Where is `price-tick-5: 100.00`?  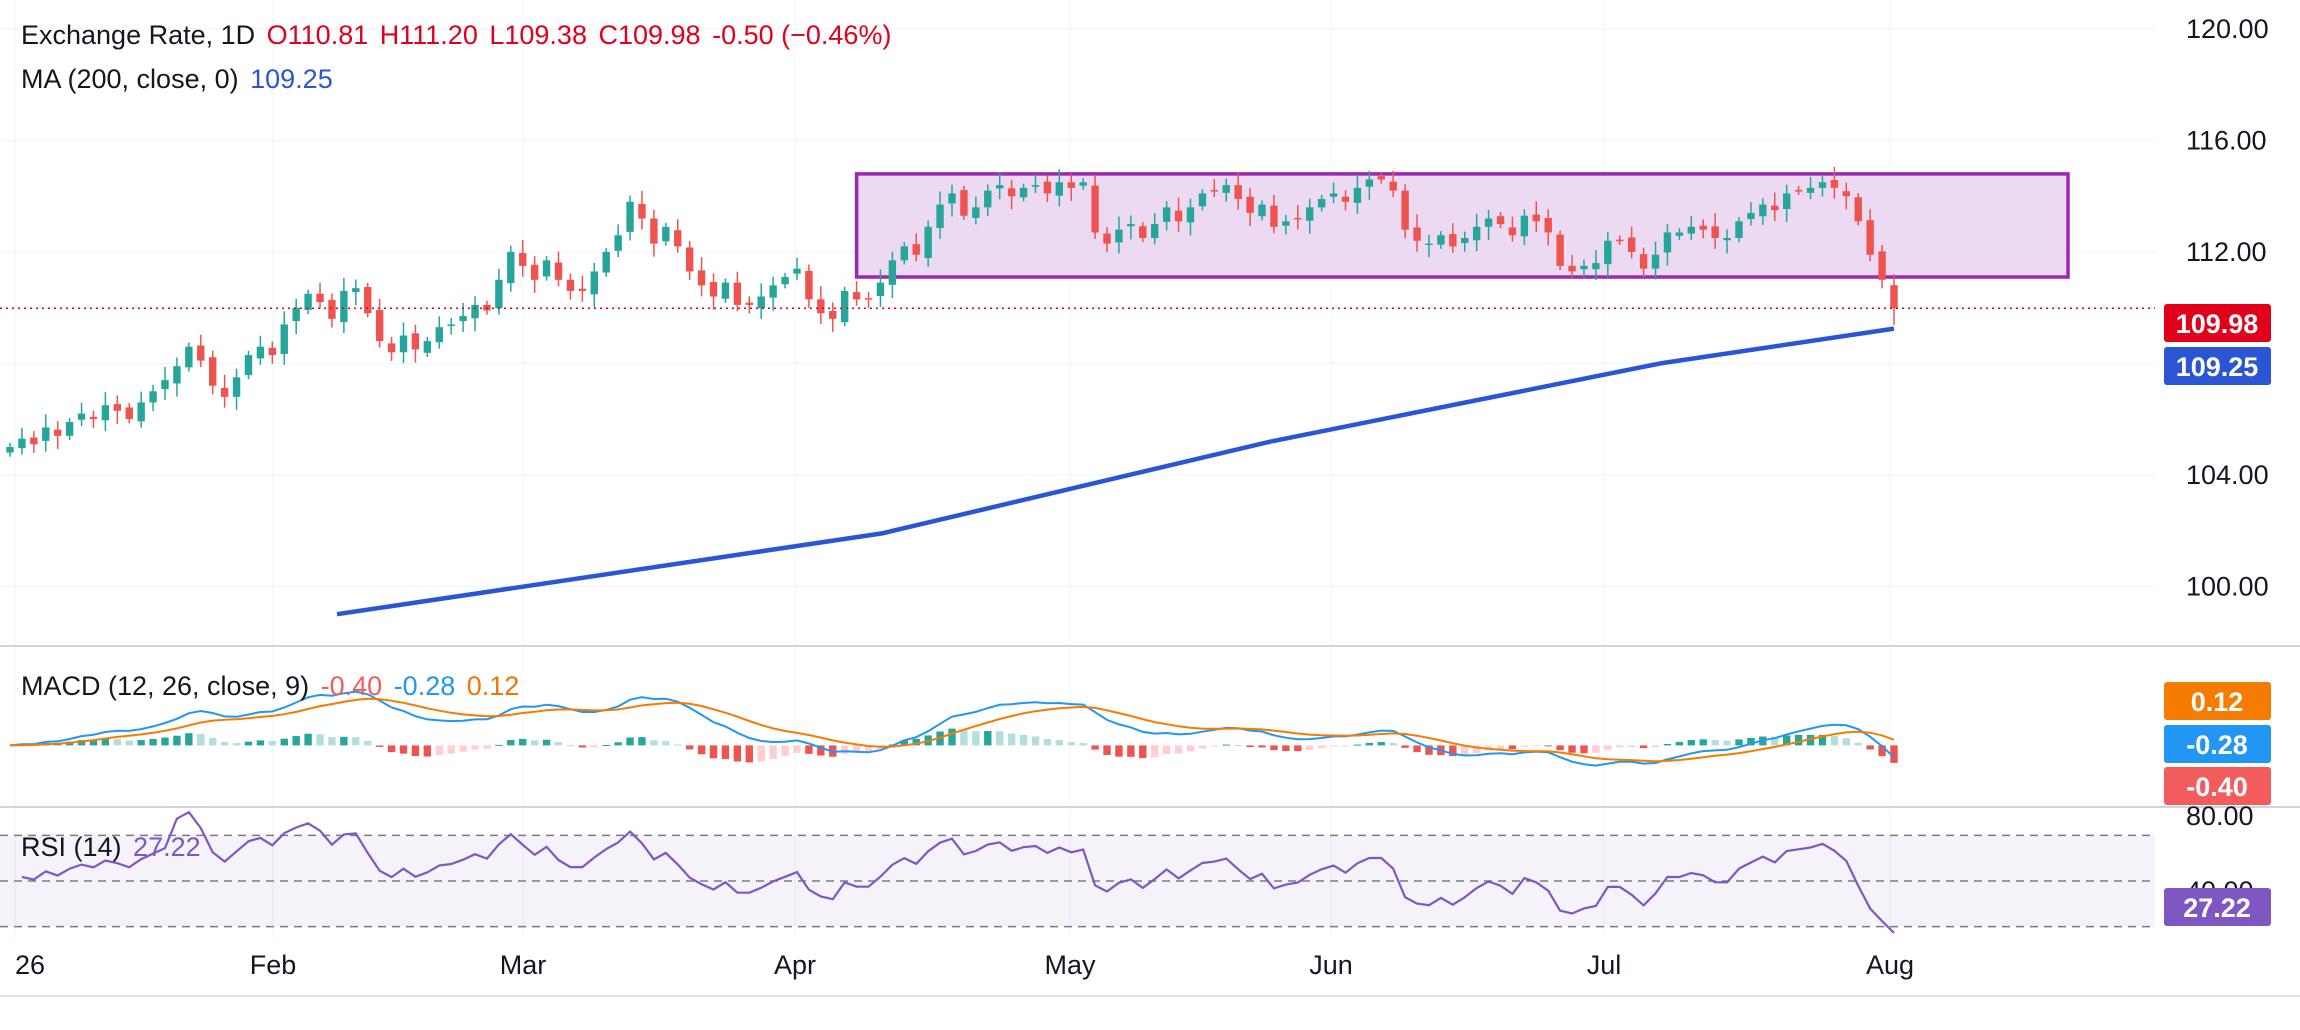
price-tick-5: 100.00 is located at coordinates (2227, 586).